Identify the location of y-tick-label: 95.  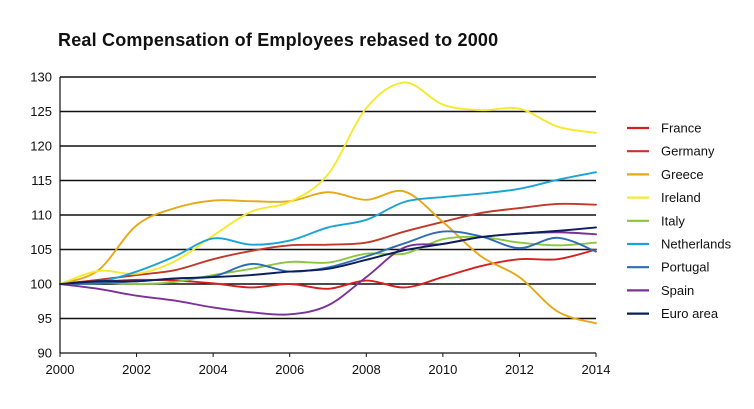
(45, 318).